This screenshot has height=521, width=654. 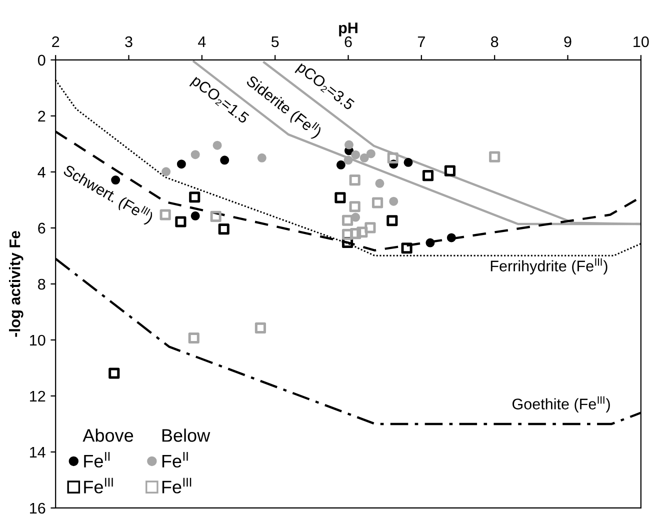 I want to click on y-tick-label: 4, so click(x=42, y=172).